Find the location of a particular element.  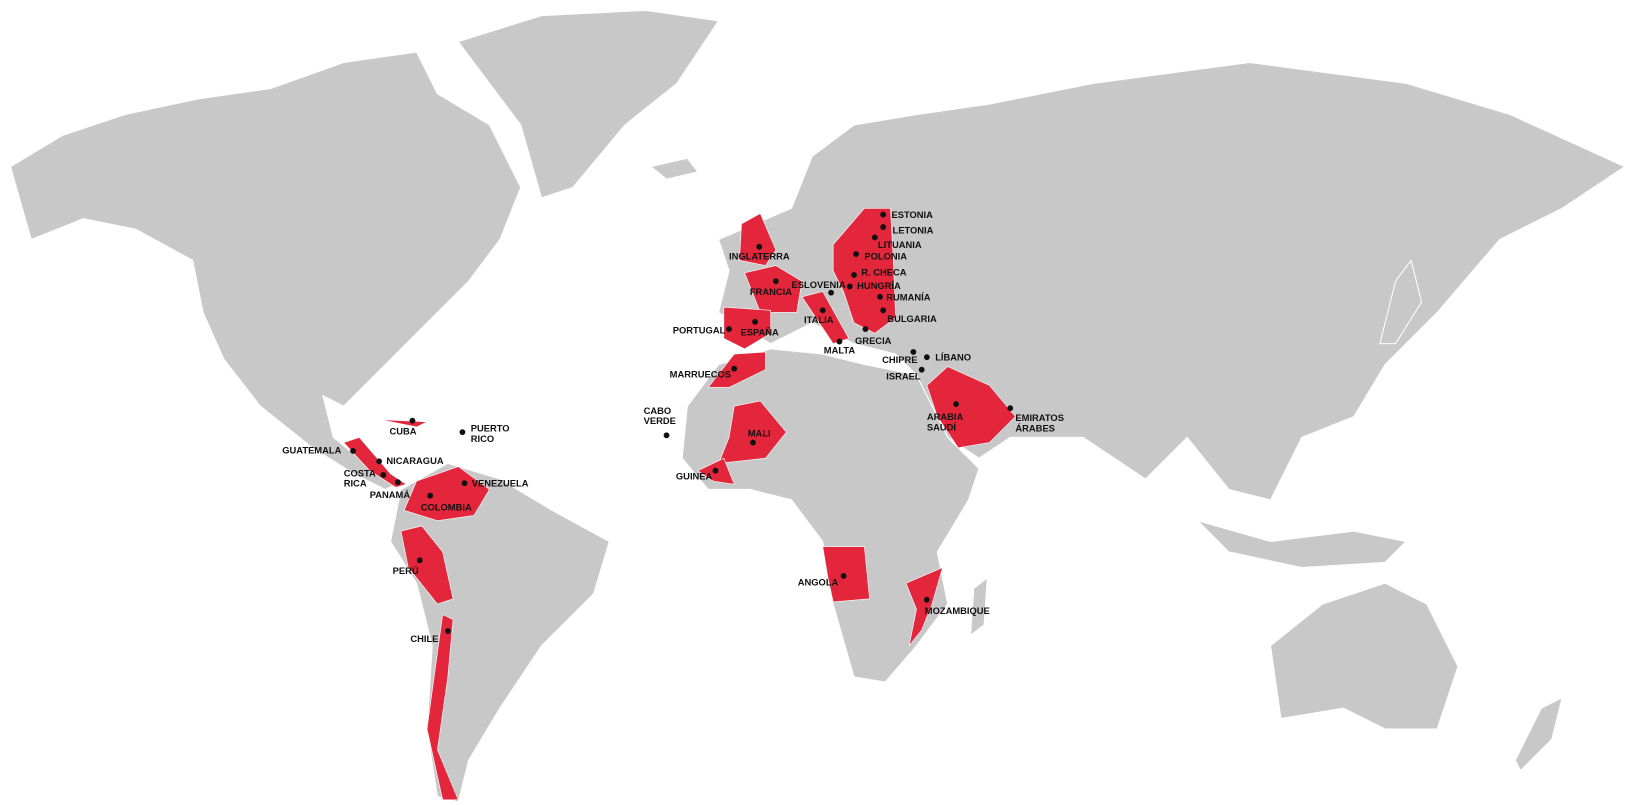

country-label: ESPAÑA is located at coordinates (759, 333).